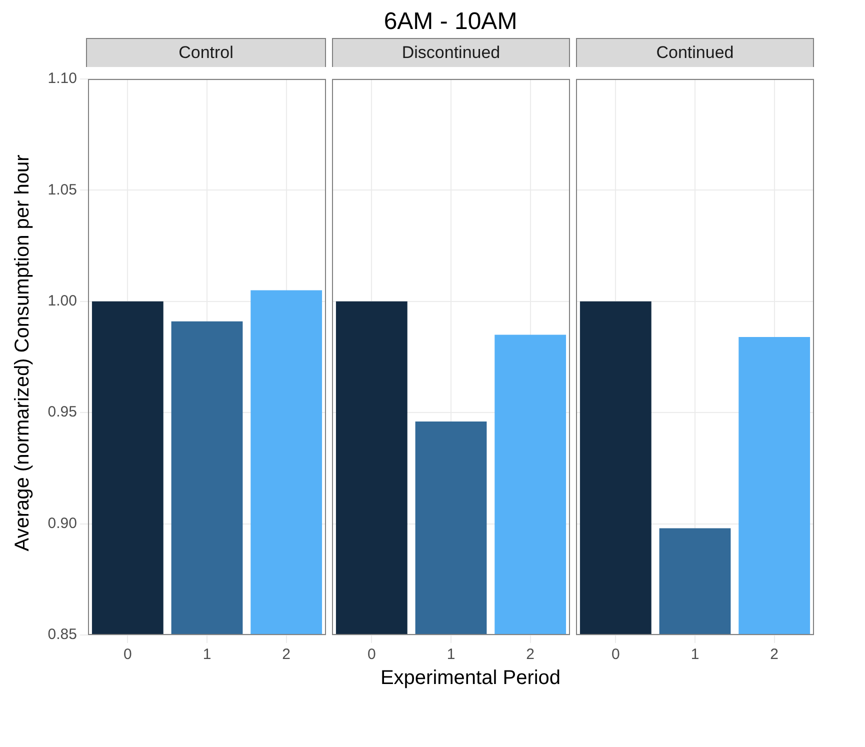 The width and height of the screenshot is (865, 747). Describe the element at coordinates (62, 635) in the screenshot. I see `y-tick-label: 0.85` at that location.